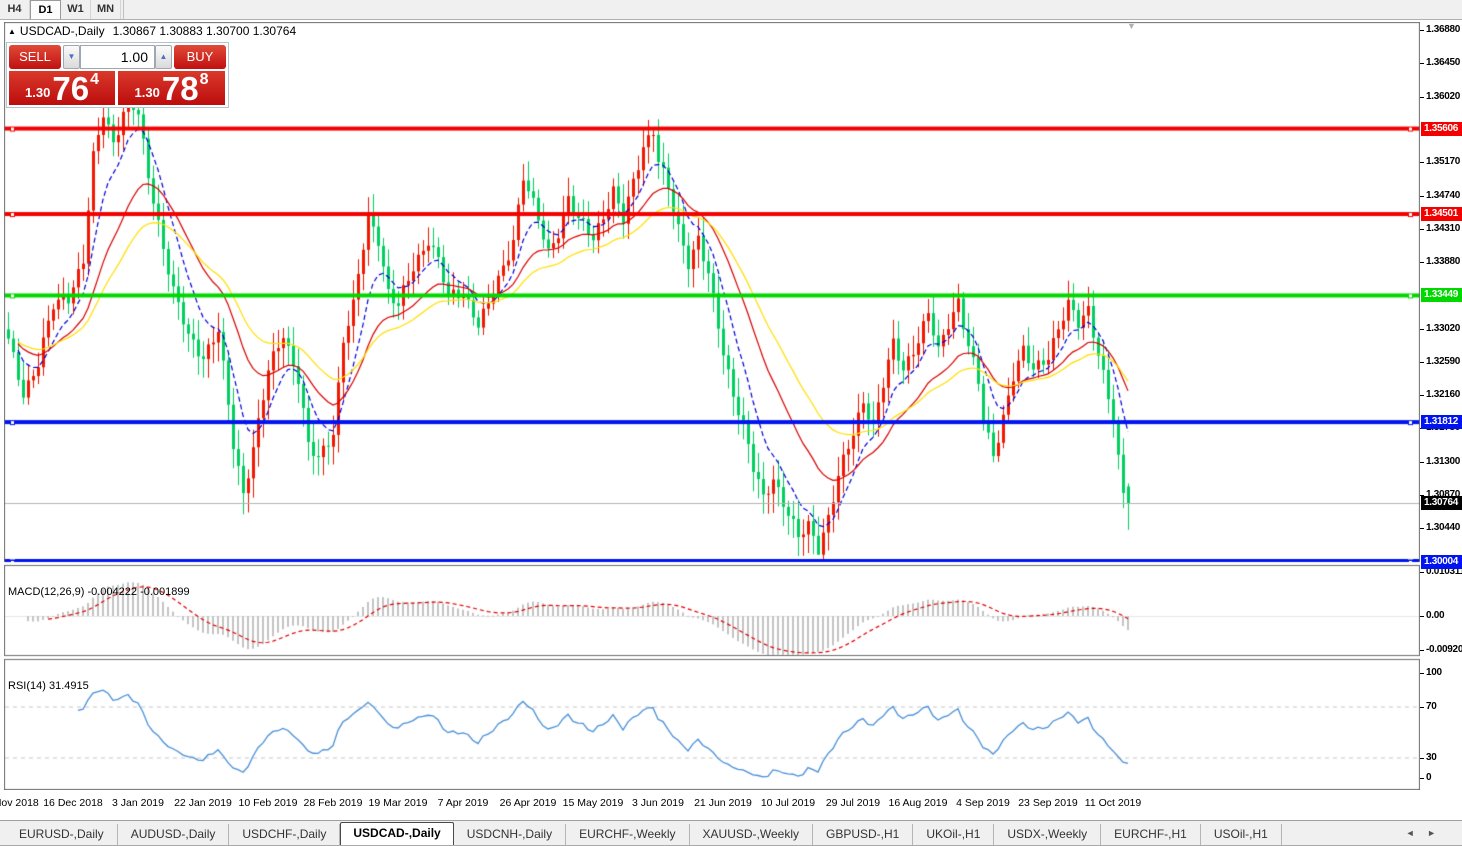 Image resolution: width=1462 pixels, height=846 pixels. What do you see at coordinates (1443, 29) in the screenshot?
I see `price-axis-label: 1.36880` at bounding box center [1443, 29].